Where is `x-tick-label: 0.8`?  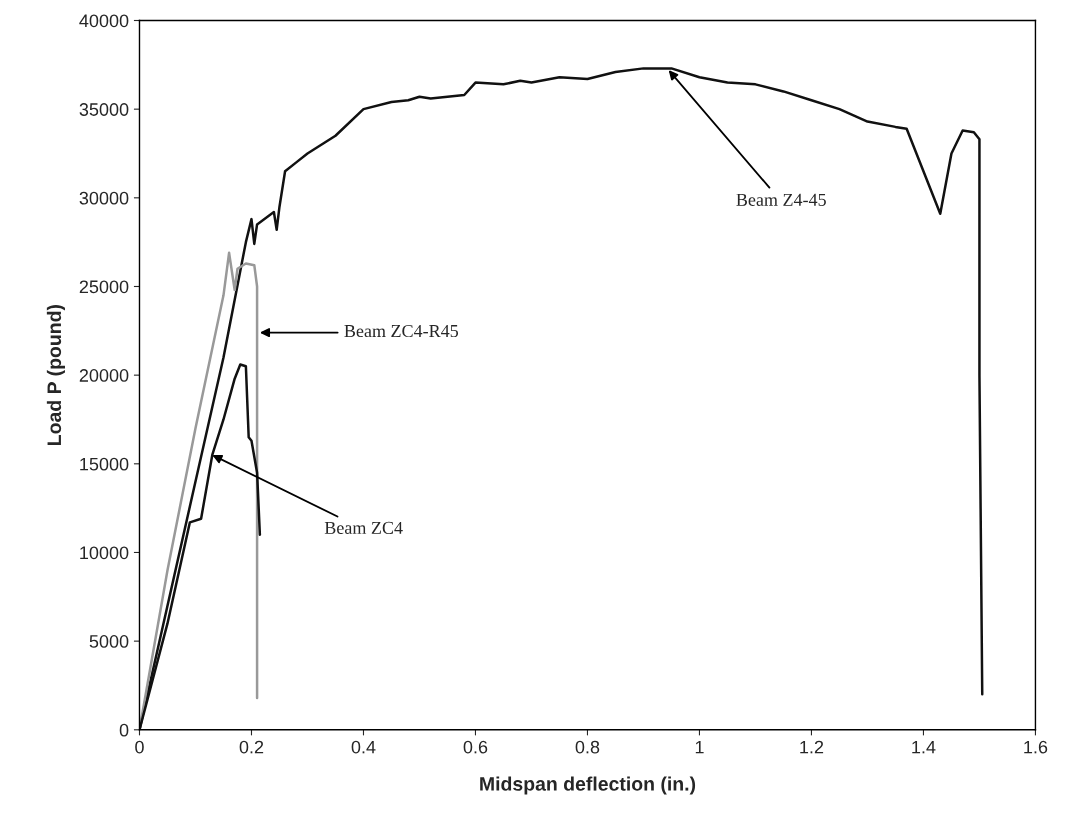 x-tick-label: 0.8 is located at coordinates (587, 747).